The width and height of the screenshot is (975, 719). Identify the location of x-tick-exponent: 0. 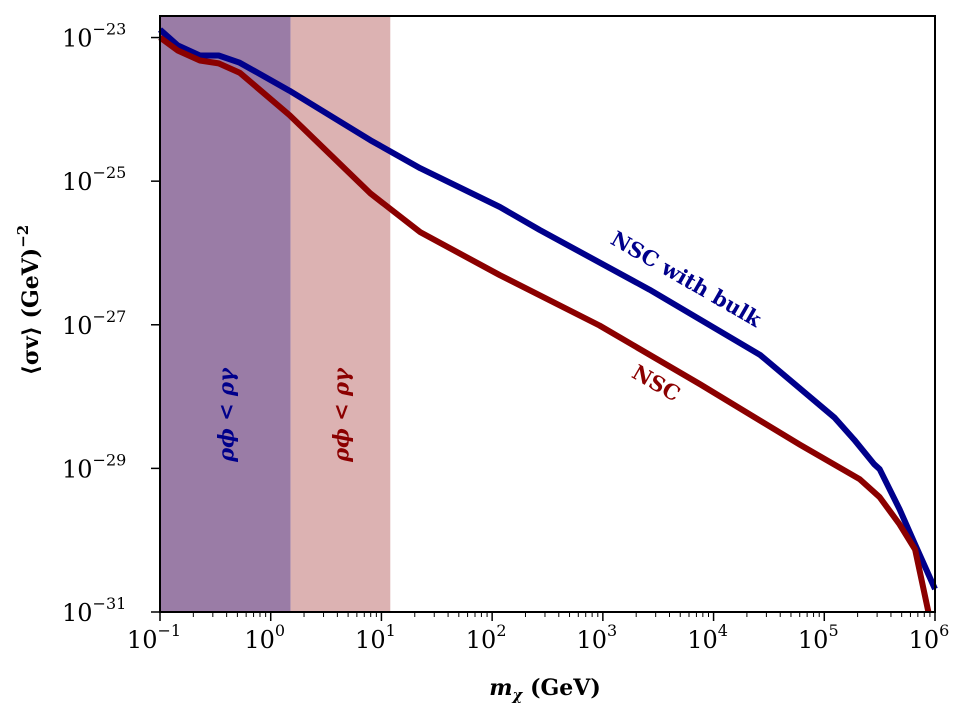
(280, 630).